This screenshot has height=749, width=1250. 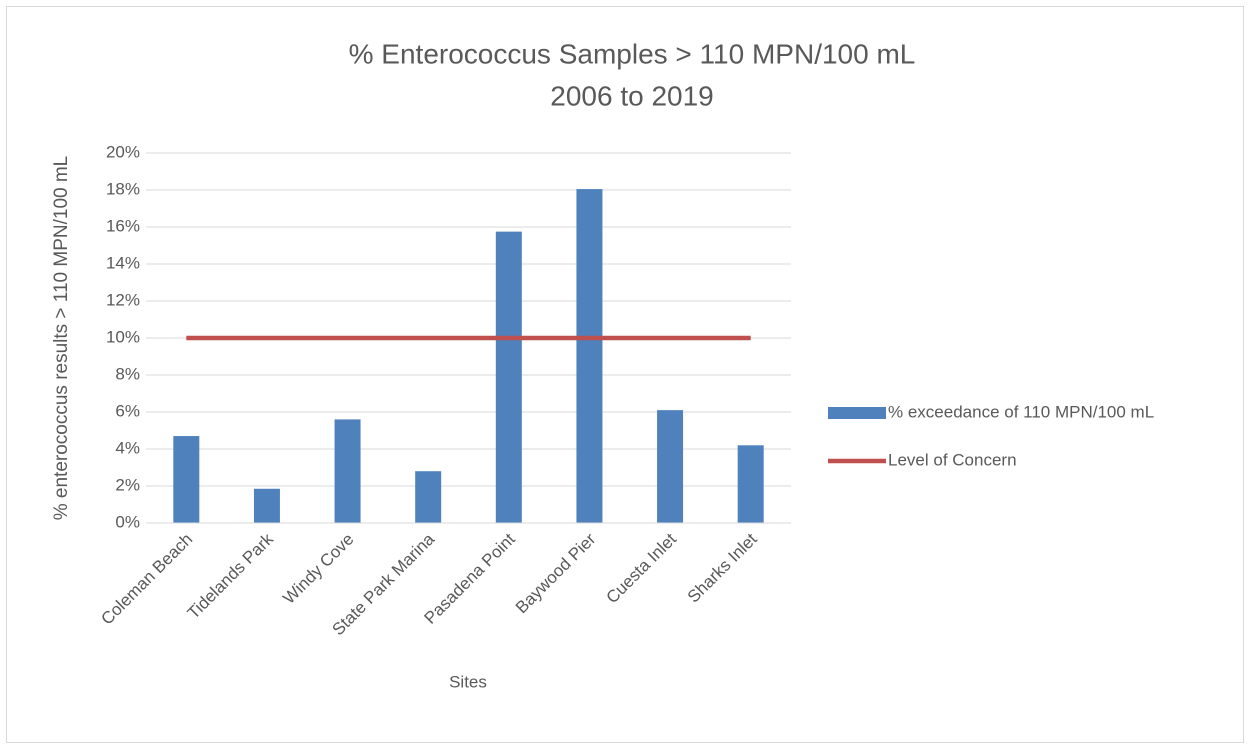 What do you see at coordinates (468, 681) in the screenshot?
I see `x-axis-title: Sites` at bounding box center [468, 681].